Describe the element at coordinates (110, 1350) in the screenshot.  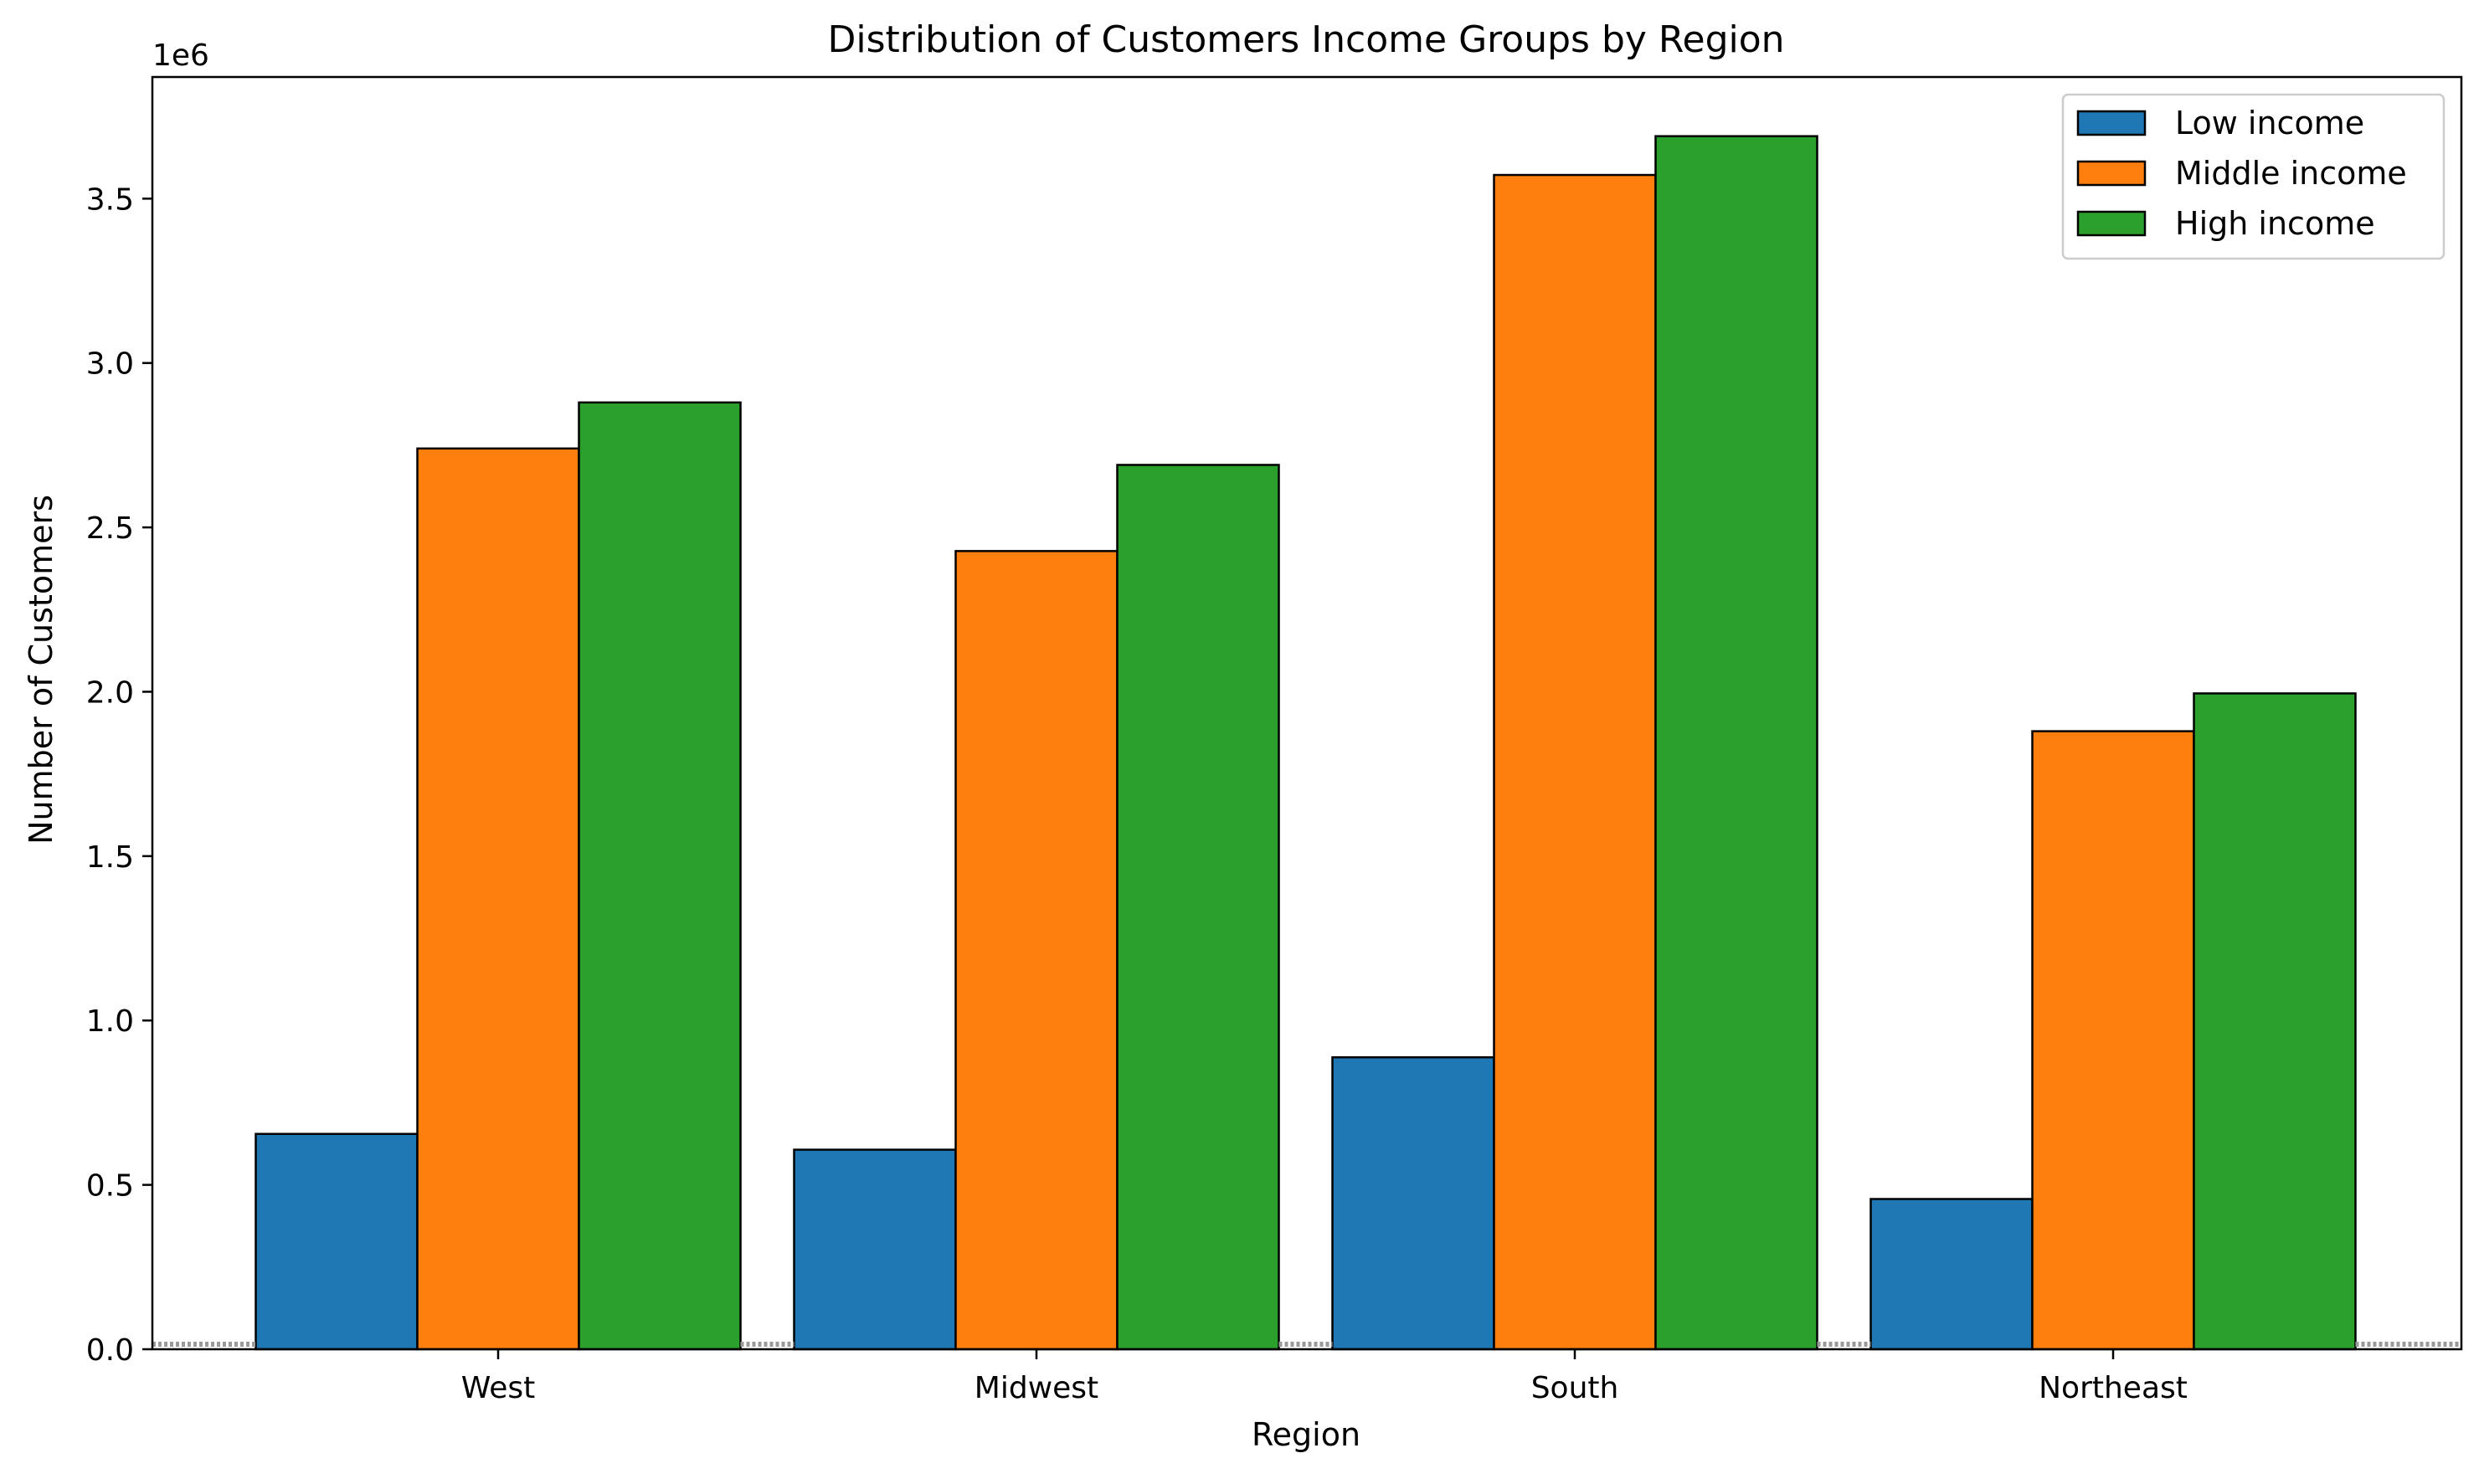
I see `y-tick-label: 0.0` at that location.